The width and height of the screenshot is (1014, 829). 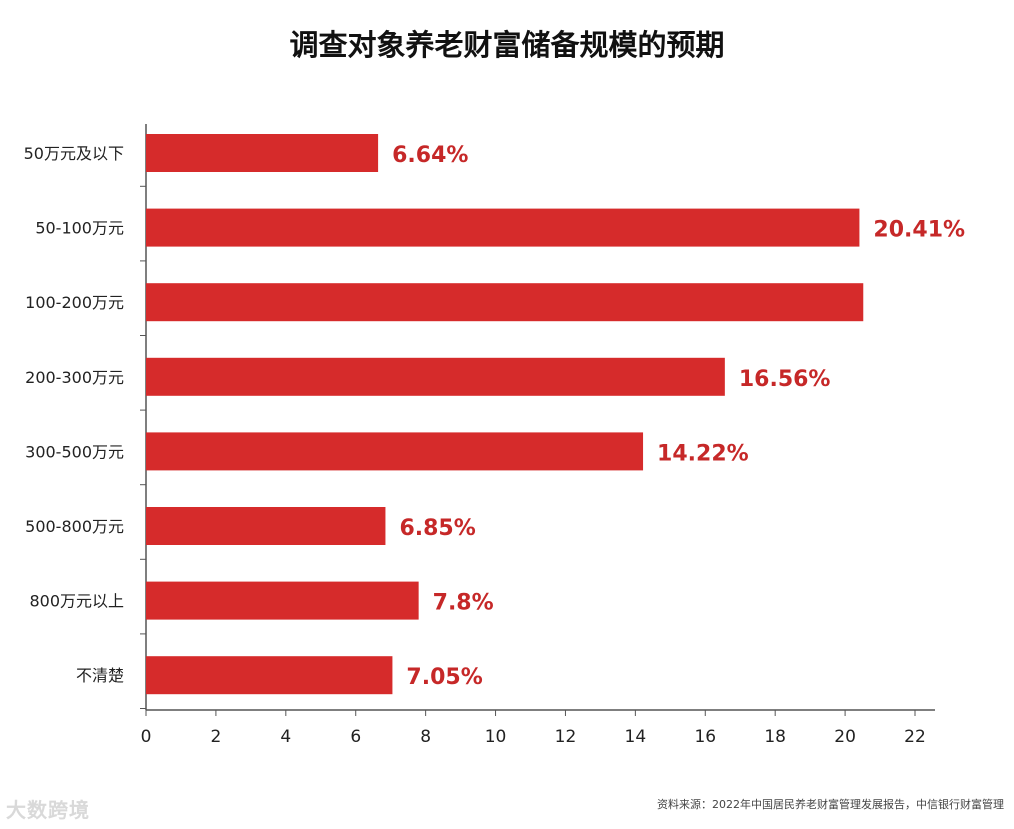 What do you see at coordinates (496, 737) in the screenshot?
I see `x-tick-label: 10` at bounding box center [496, 737].